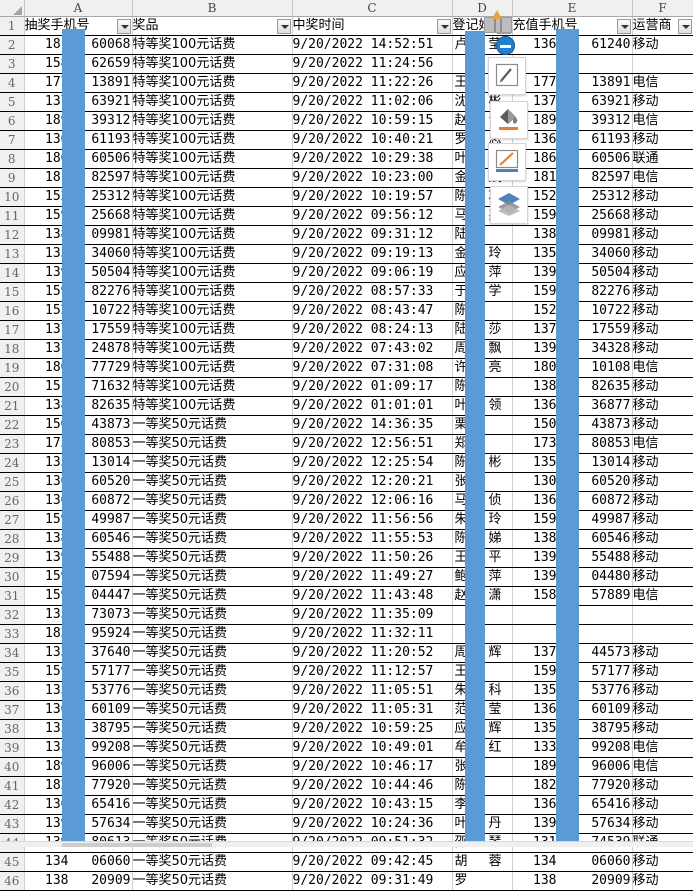 Image resolution: width=693 pixels, height=891 pixels. Describe the element at coordinates (482, 368) in the screenshot. I see `cell-registered-name: 许亮` at that location.